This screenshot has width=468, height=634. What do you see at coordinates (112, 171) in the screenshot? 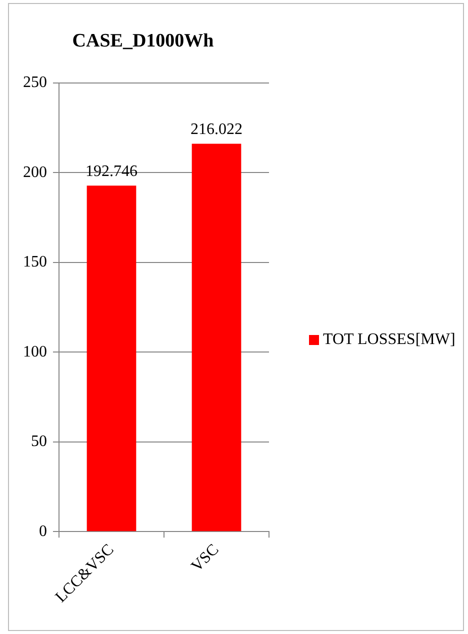
I see `data-label: 192.746` at bounding box center [112, 171].